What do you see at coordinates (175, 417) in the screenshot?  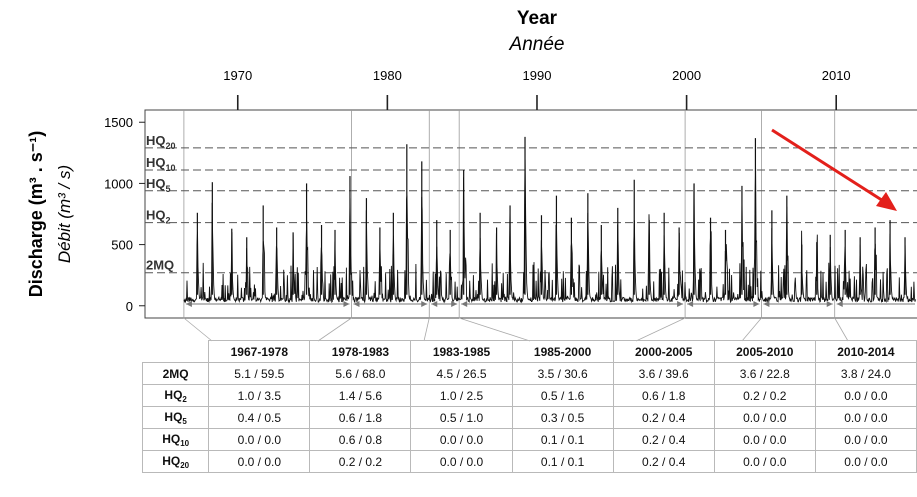 I see `row-label: HQ5` at bounding box center [175, 417].